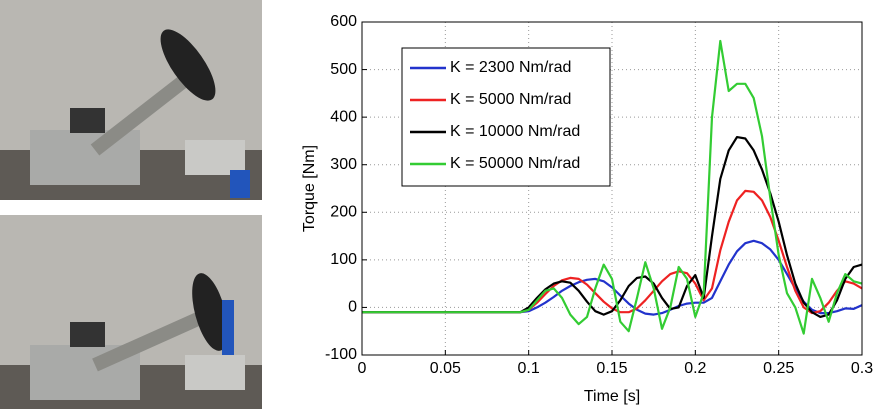  Describe the element at coordinates (131, 312) in the screenshot. I see `photo-bottom` at that location.